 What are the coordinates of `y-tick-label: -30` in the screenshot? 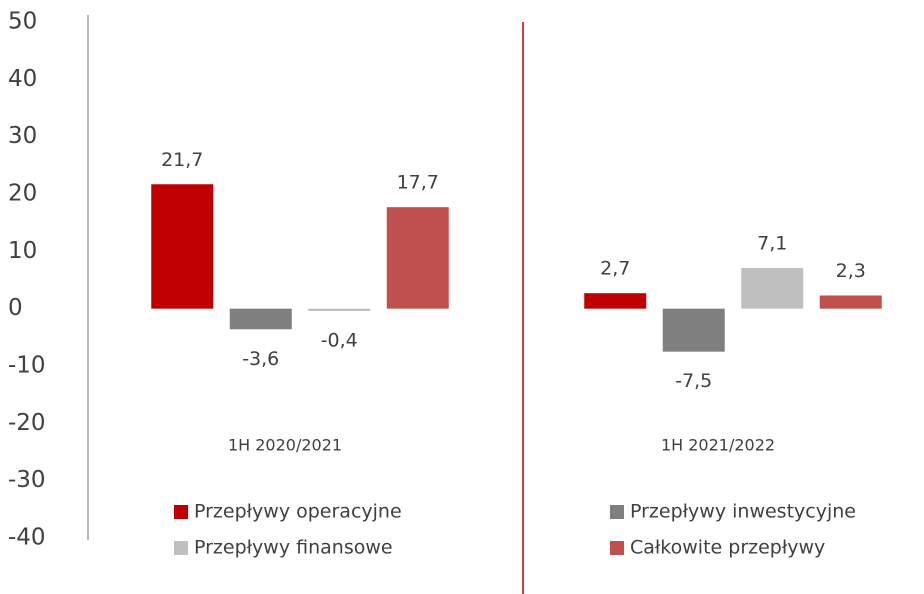 It's located at (27, 480).